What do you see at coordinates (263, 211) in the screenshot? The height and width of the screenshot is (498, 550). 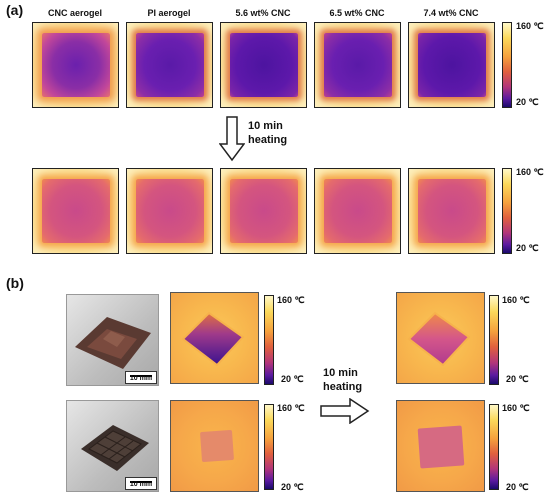 I see `thermal-image-5-6-cnc-after` at bounding box center [263, 211].